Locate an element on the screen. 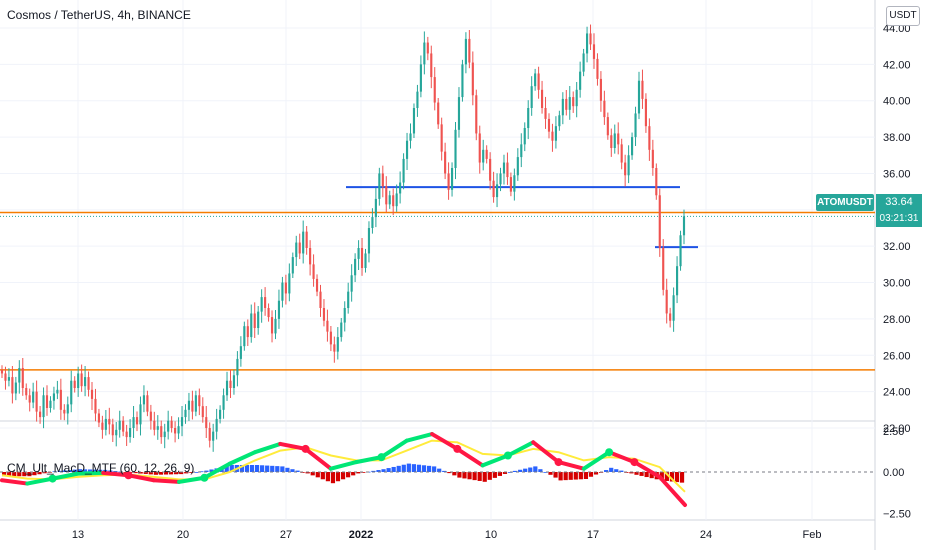  price-tag-symbol: ATOMUSDT is located at coordinates (845, 202).